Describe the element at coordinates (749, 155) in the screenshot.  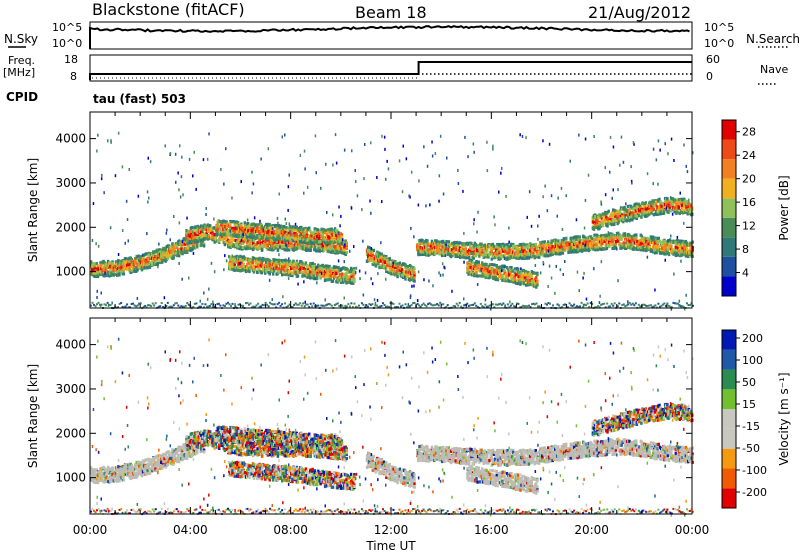
I see `colorbar-tick-label: 24` at that location.